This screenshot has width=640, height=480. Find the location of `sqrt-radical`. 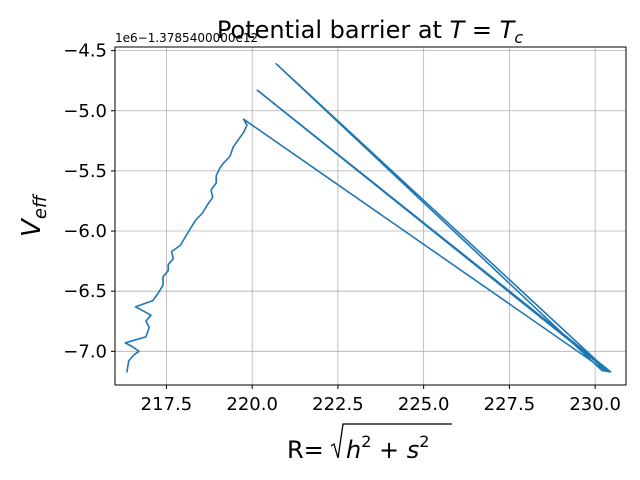

sqrt-radical is located at coordinates (391, 441).